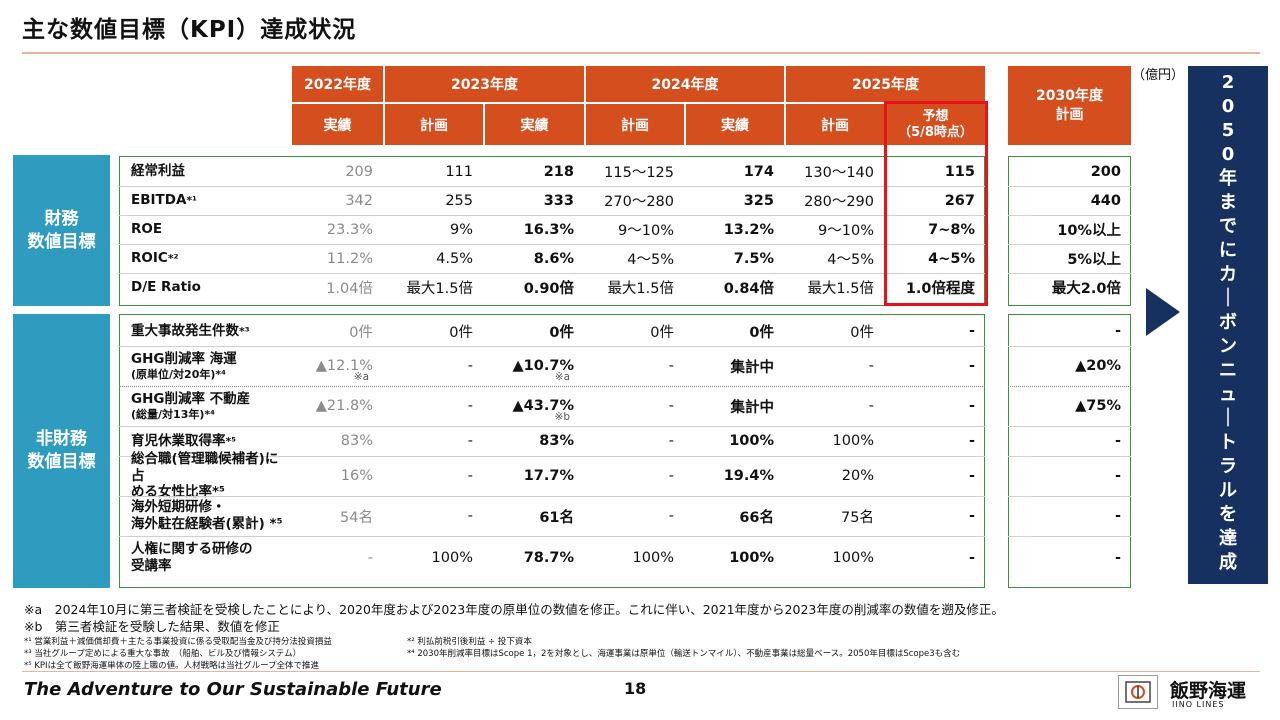  What do you see at coordinates (951, 258) in the screenshot?
I see `table-cell: 4~5%` at bounding box center [951, 258].